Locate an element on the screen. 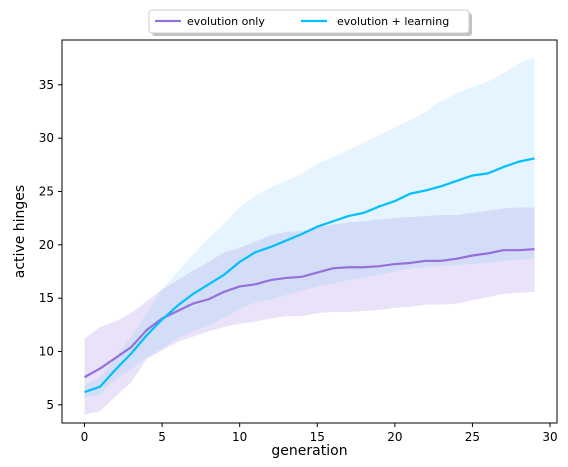 This screenshot has width=568, height=467. y-tick-label: 20 is located at coordinates (46, 245).